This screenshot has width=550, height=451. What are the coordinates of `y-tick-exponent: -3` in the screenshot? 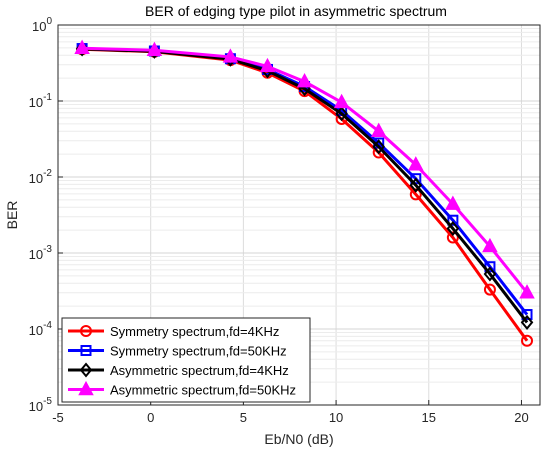 It's located at (47, 249).